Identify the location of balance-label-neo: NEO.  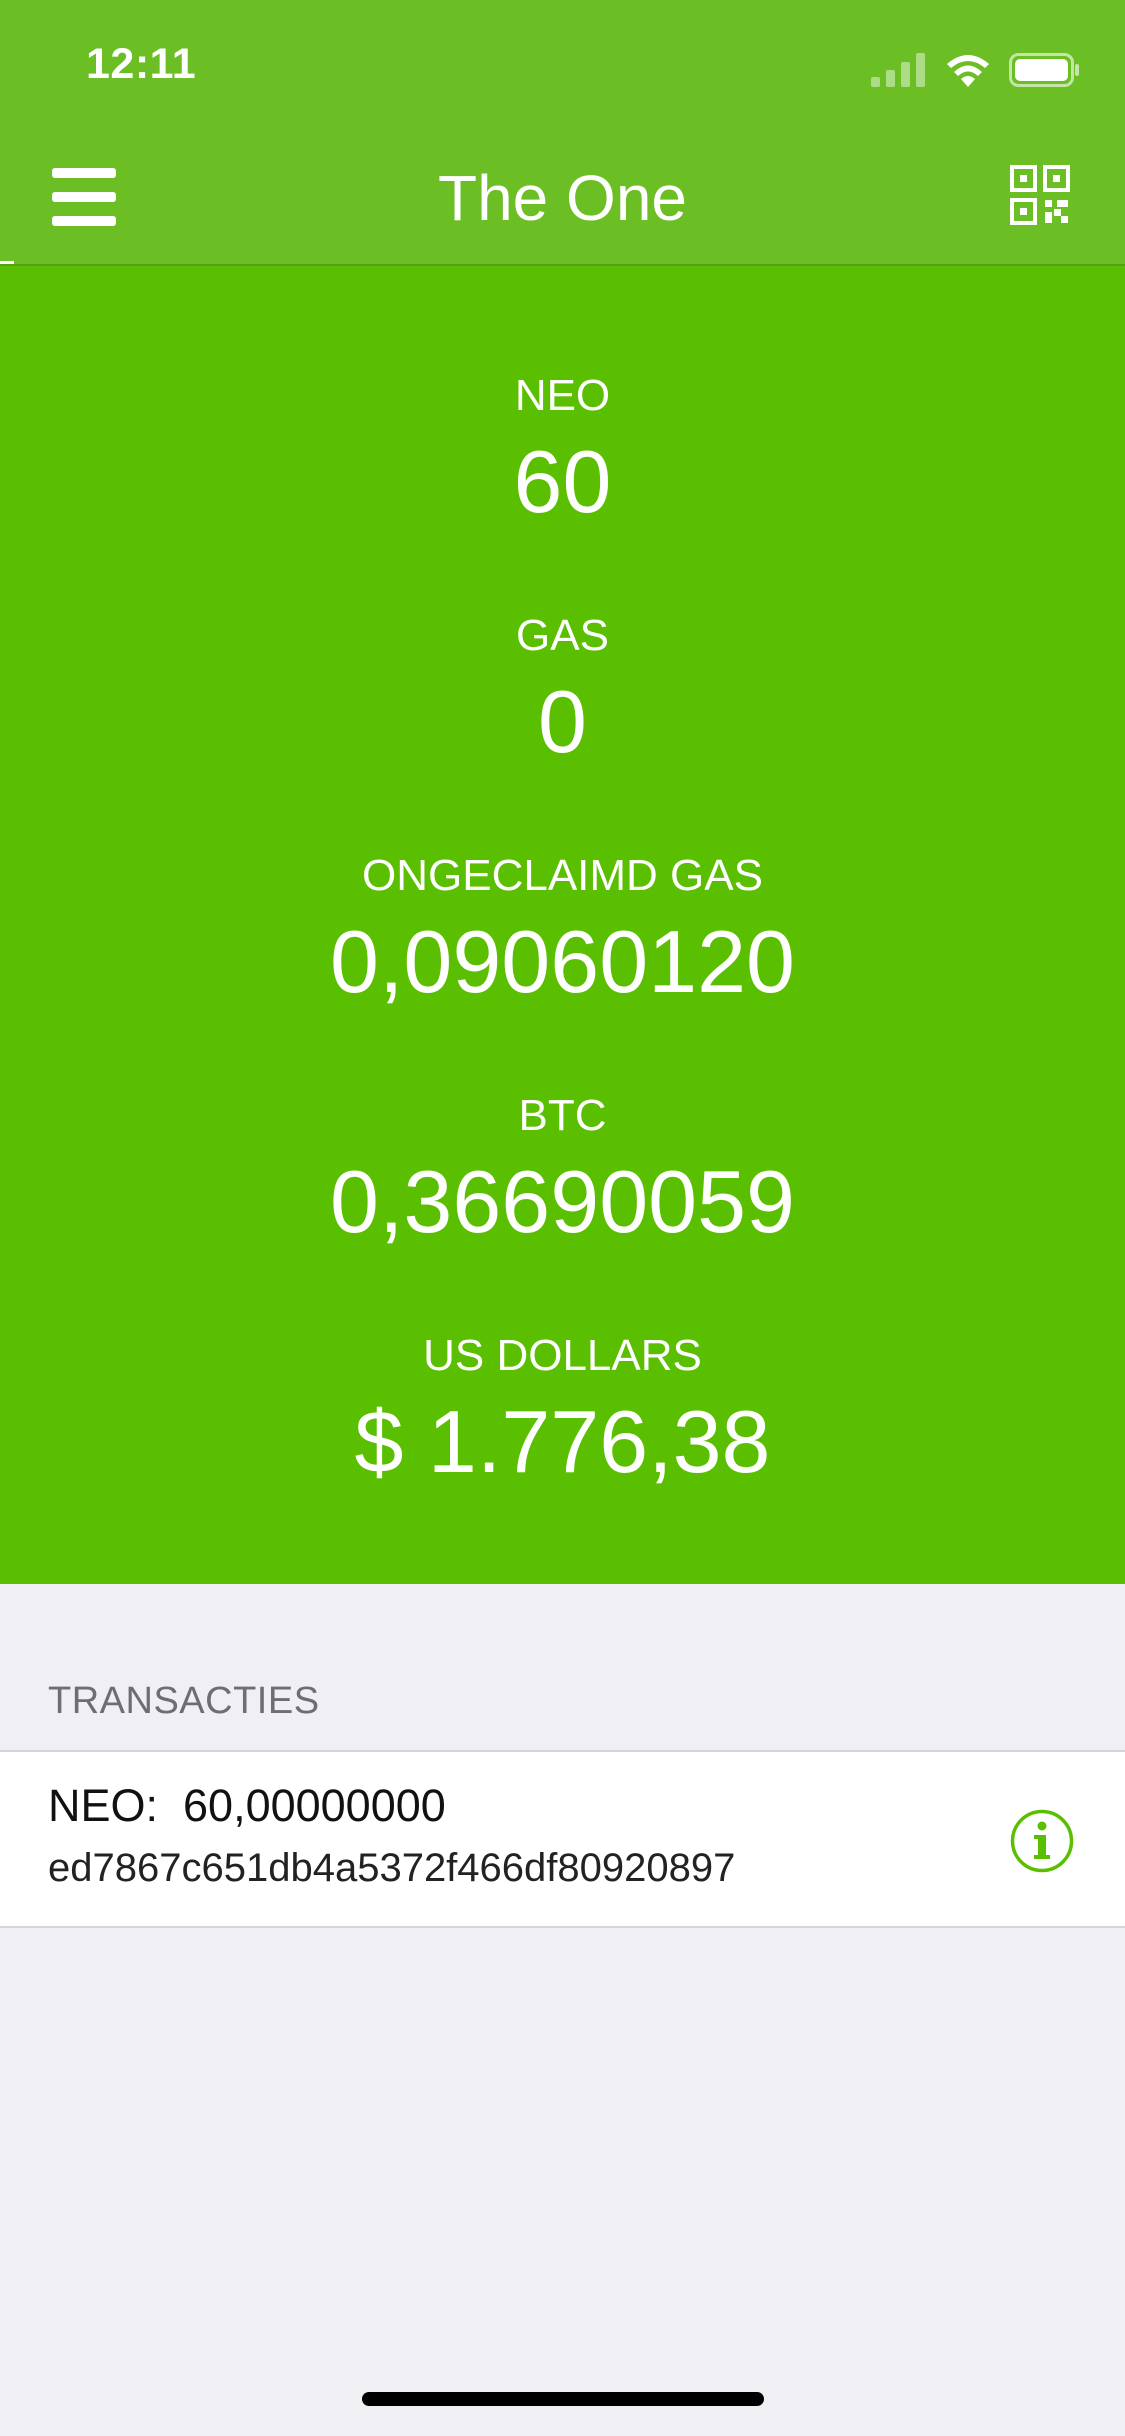
(562, 395).